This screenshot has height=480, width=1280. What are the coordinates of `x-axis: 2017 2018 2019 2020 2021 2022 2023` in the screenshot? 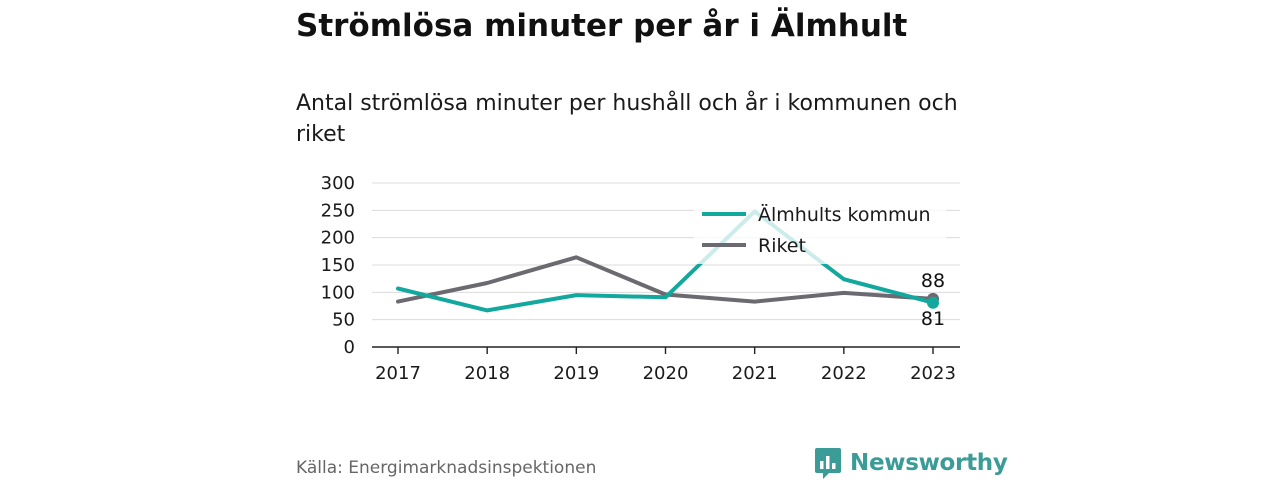 It's located at (666, 365).